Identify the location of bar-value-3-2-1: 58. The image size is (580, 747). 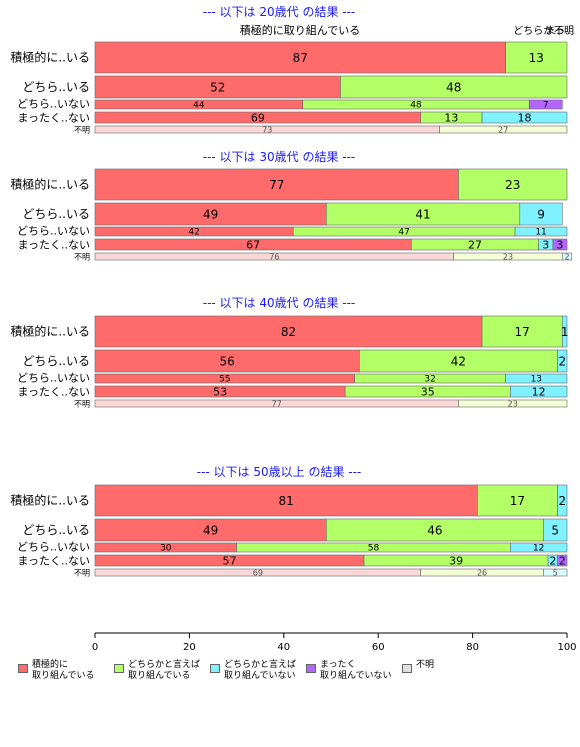
(374, 549).